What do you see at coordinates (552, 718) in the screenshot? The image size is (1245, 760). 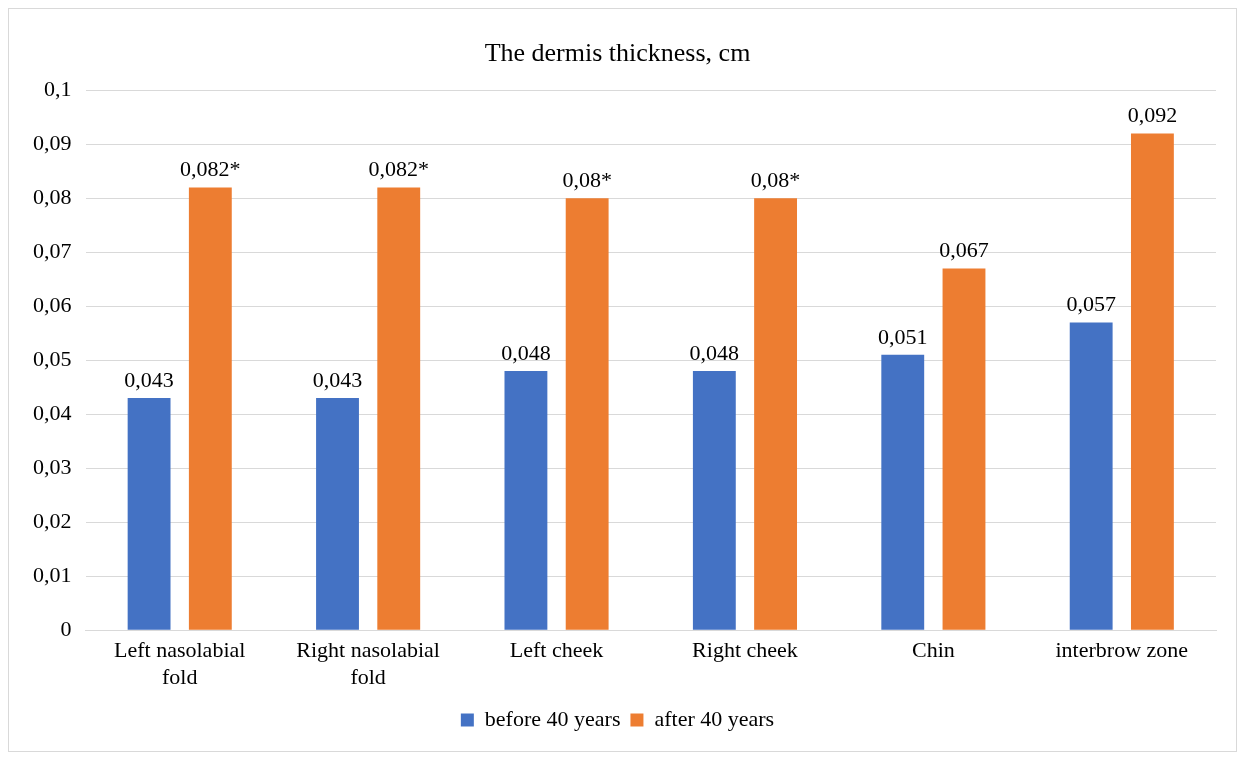 I see `legend-label: before 40 years` at bounding box center [552, 718].